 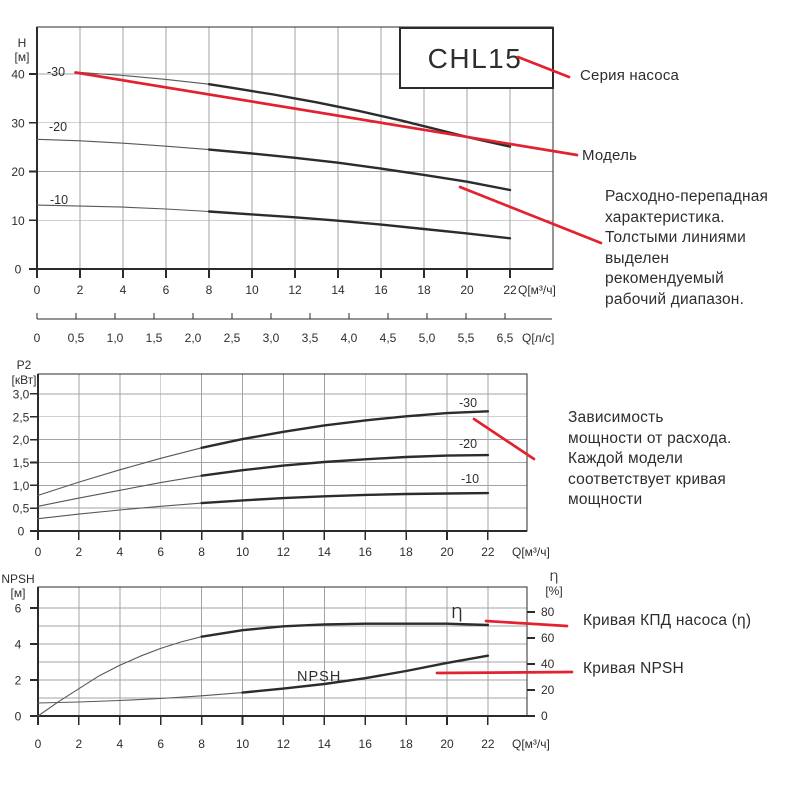 What do you see at coordinates (447, 552) in the screenshot?
I see `x-tick-label: 20` at bounding box center [447, 552].